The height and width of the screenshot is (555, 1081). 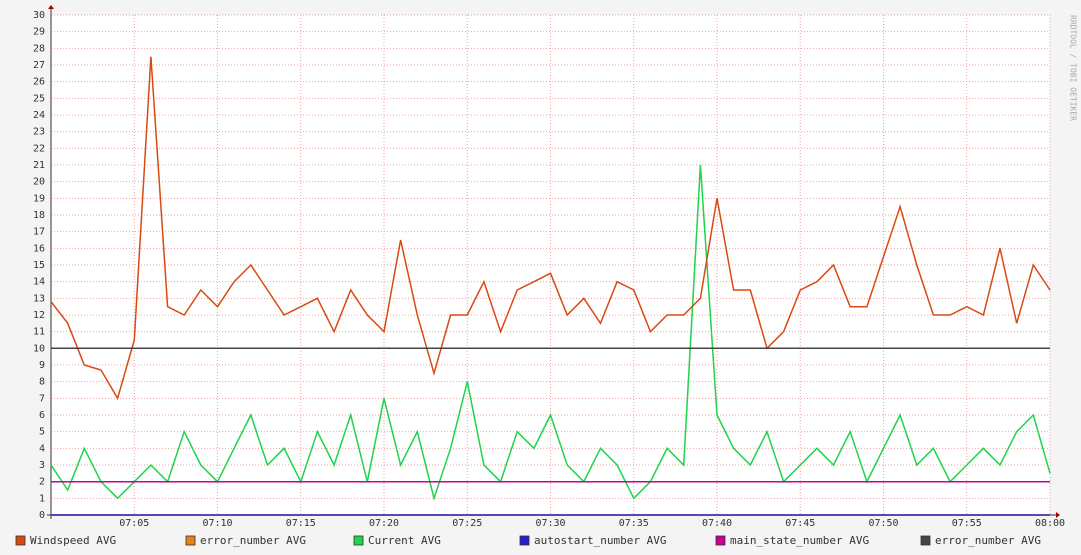 What do you see at coordinates (39, 32) in the screenshot?
I see `y-tick-label: 29` at bounding box center [39, 32].